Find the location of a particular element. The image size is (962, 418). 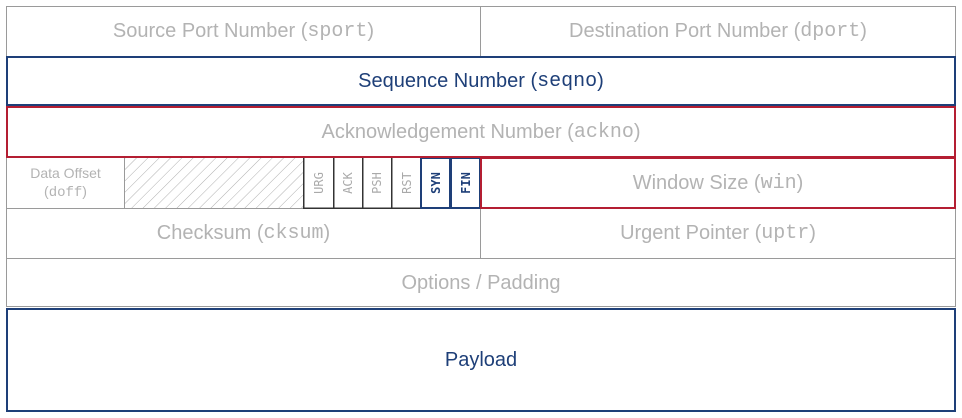

cksum-field: cksum is located at coordinates (293, 233).